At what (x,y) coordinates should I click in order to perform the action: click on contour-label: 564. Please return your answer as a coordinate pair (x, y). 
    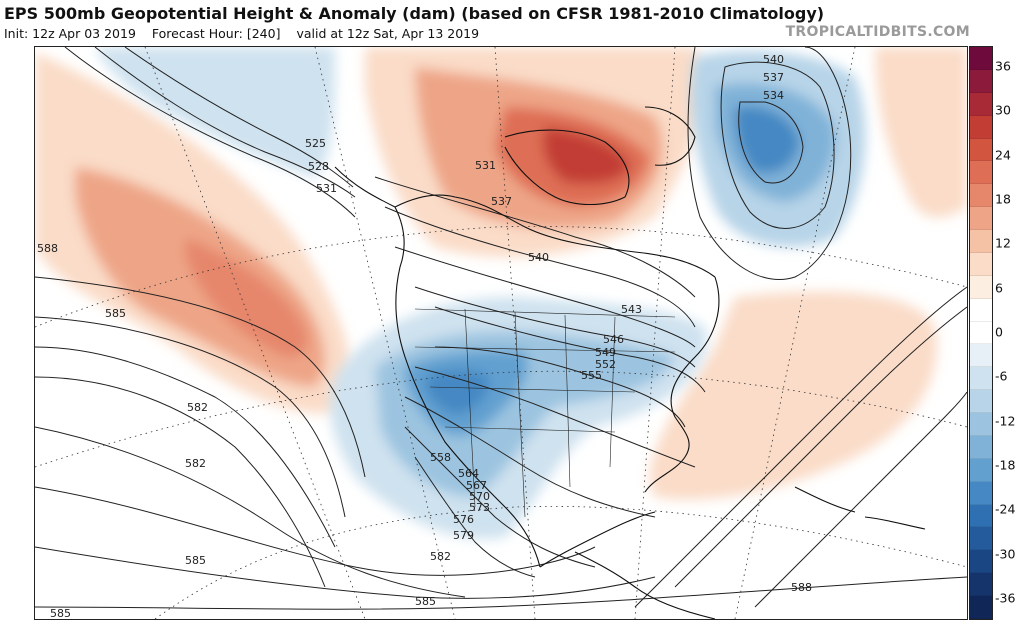
    Looking at the image, I should click on (468, 473).